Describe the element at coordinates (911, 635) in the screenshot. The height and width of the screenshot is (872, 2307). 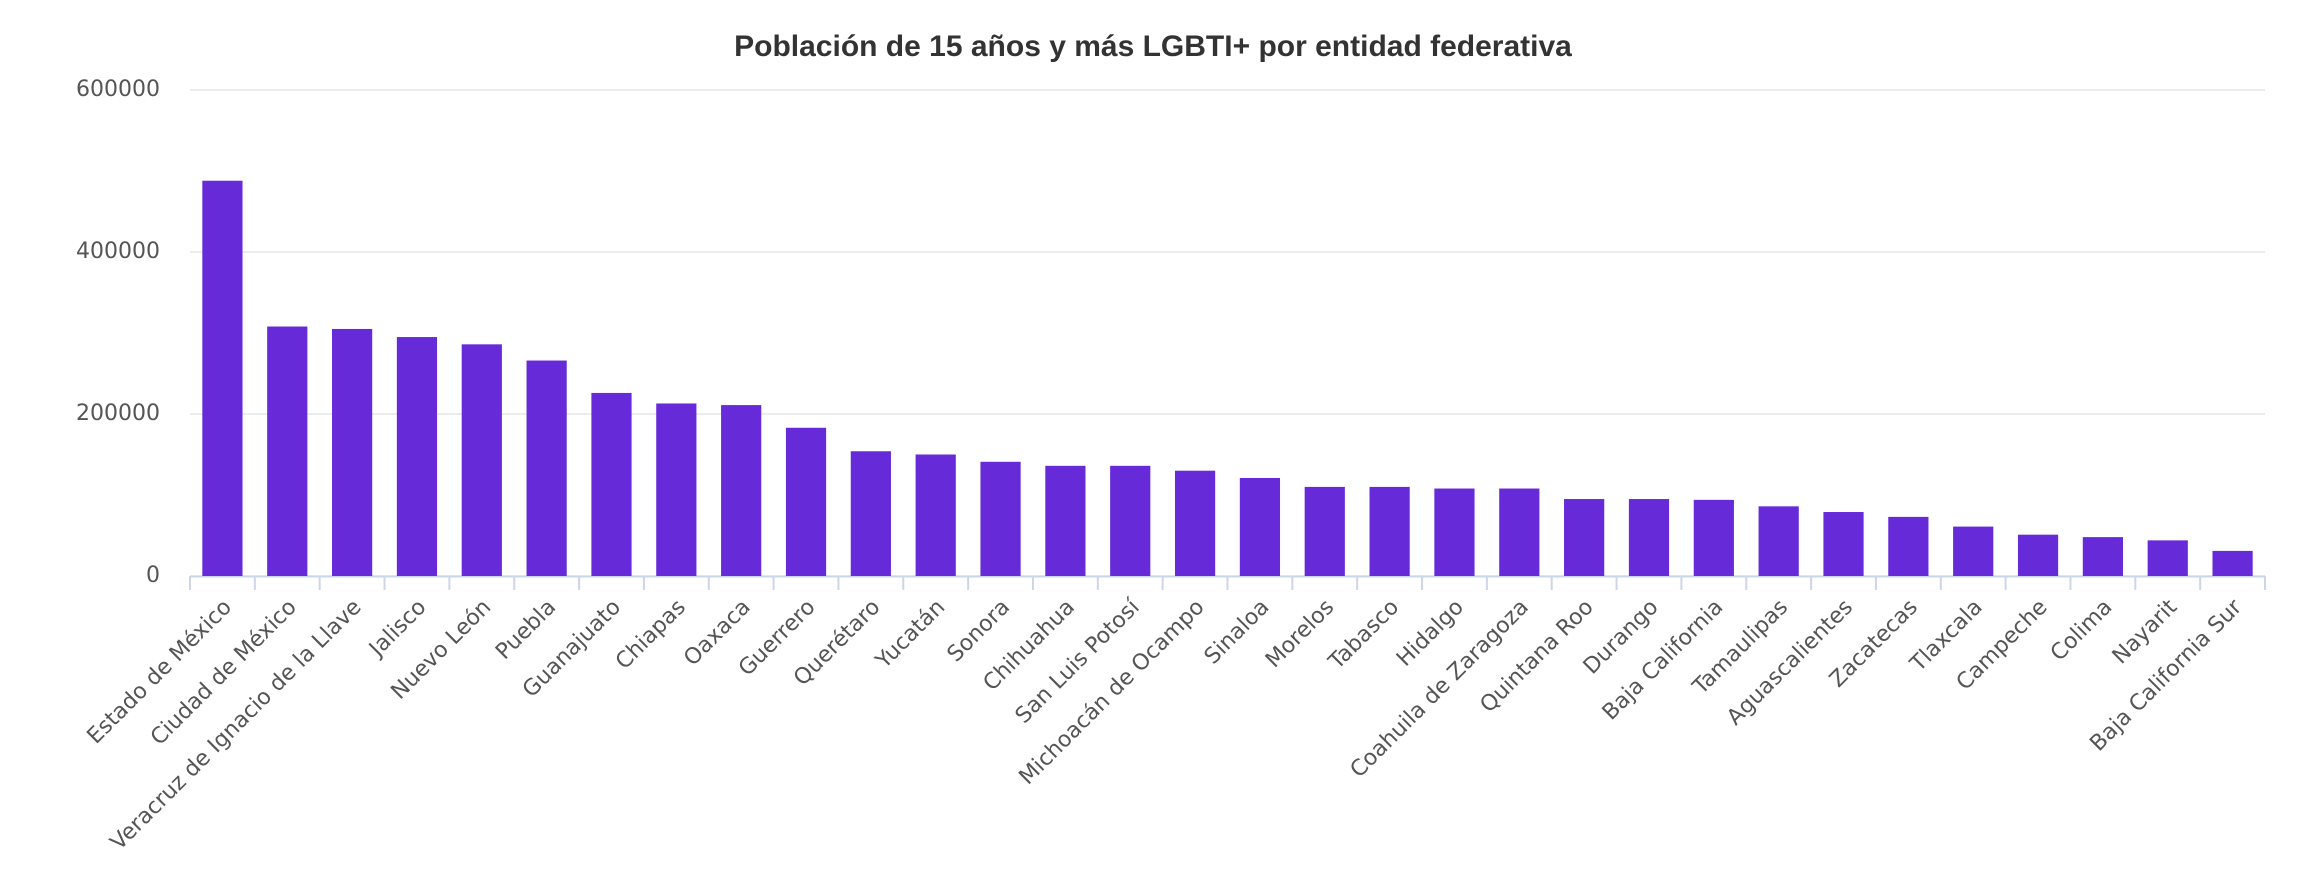
I see `x-tick-label: Yucatán` at that location.